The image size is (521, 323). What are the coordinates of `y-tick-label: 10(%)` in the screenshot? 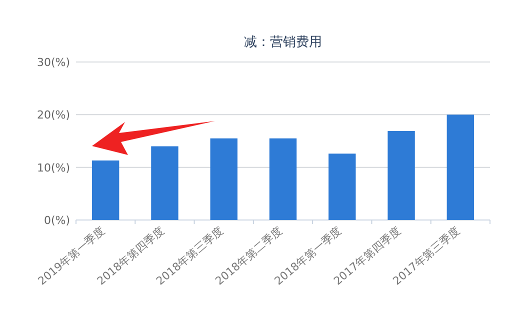 It's located at (53, 167).